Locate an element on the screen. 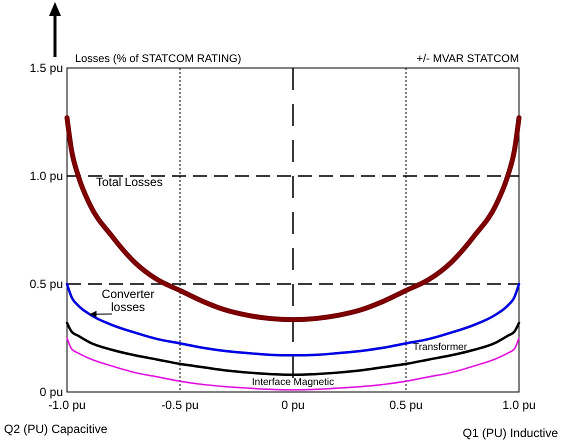 The width and height of the screenshot is (562, 441). text: +/- MVAR STATCOM is located at coordinates (467, 59).